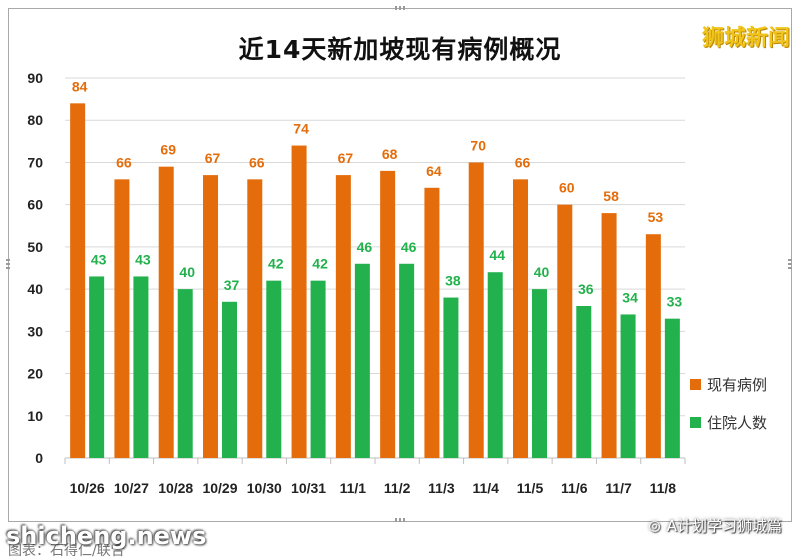 The image size is (800, 560). Describe the element at coordinates (434, 171) in the screenshot. I see `data-label-series-1: 64` at that location.